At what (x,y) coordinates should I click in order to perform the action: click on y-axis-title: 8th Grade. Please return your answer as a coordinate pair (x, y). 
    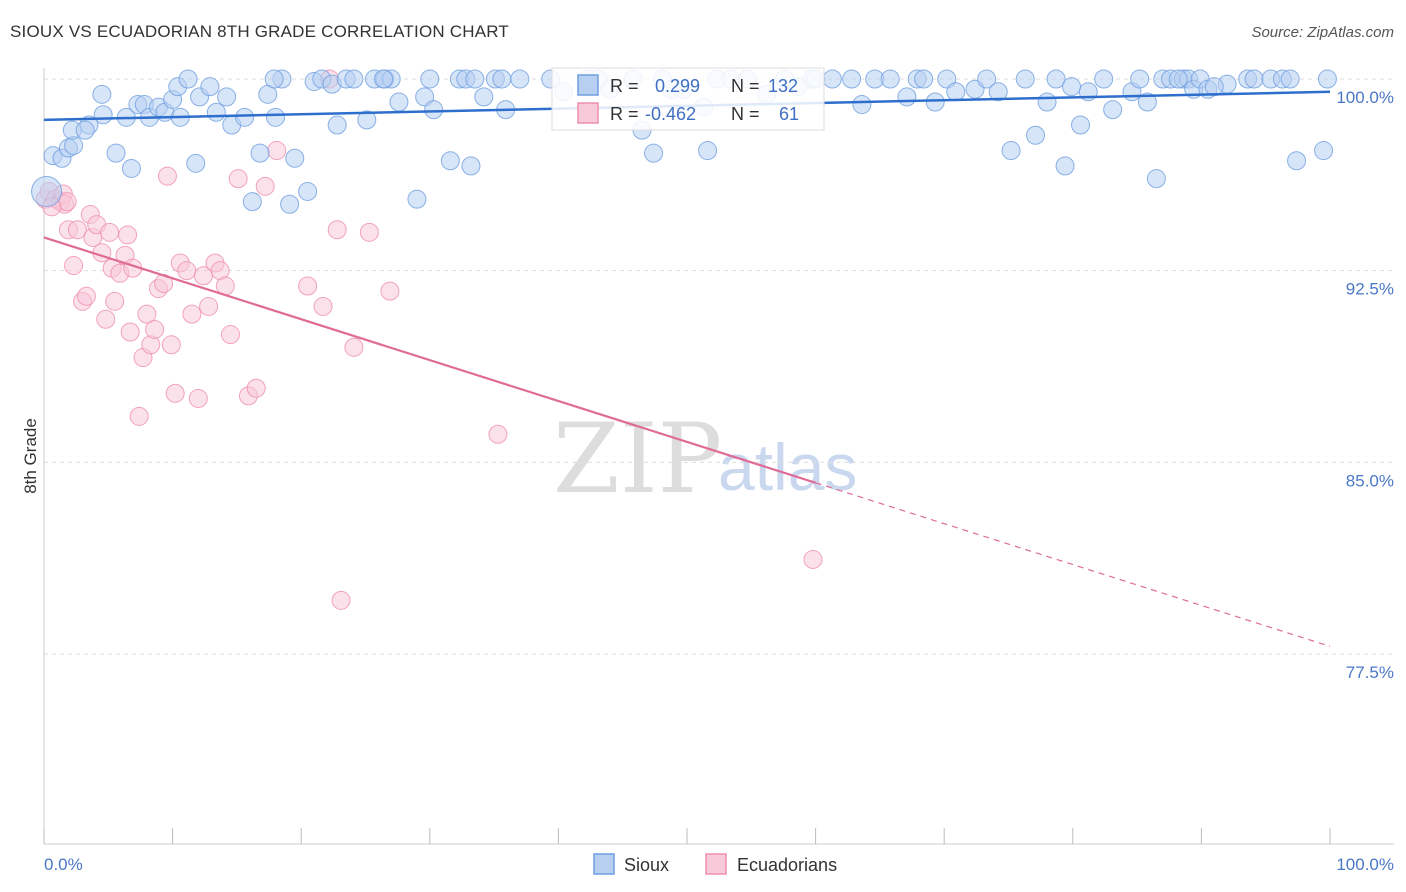
    Looking at the image, I should click on (30, 456).